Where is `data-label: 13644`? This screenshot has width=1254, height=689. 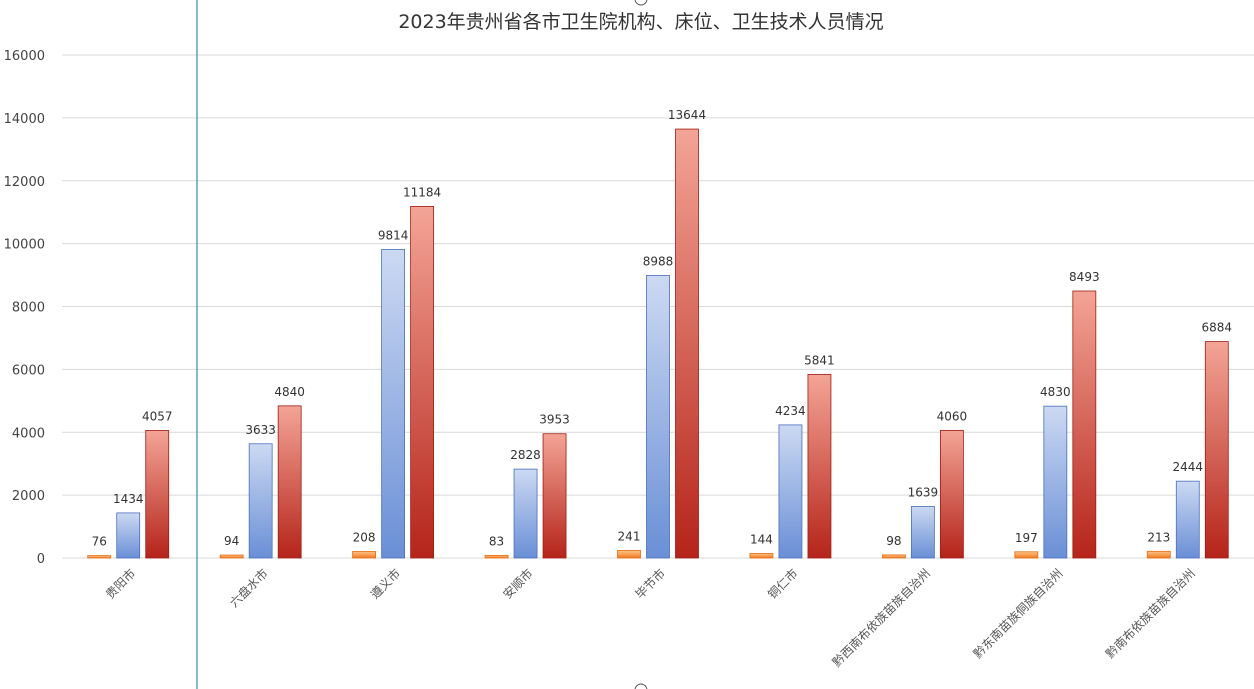 data-label: 13644 is located at coordinates (687, 115).